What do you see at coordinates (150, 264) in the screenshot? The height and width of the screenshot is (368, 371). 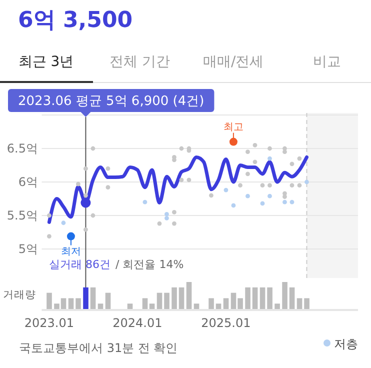 I see `text: / 회전율 14%` at bounding box center [150, 264].